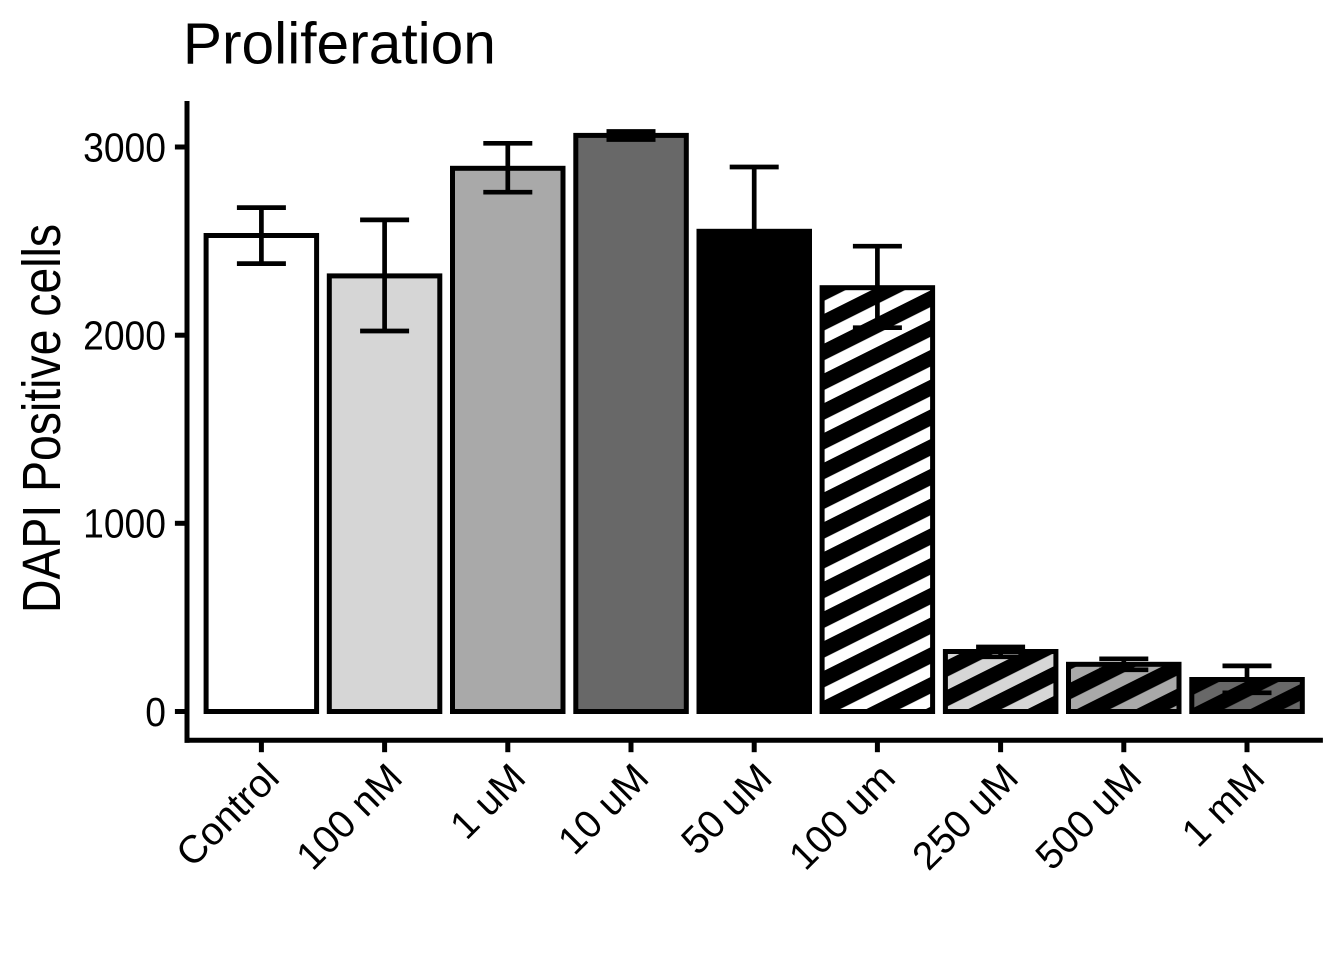 Image resolution: width=1344 pixels, height=965 pixels. What do you see at coordinates (155, 712) in the screenshot?
I see `svg-text: 0` at bounding box center [155, 712].